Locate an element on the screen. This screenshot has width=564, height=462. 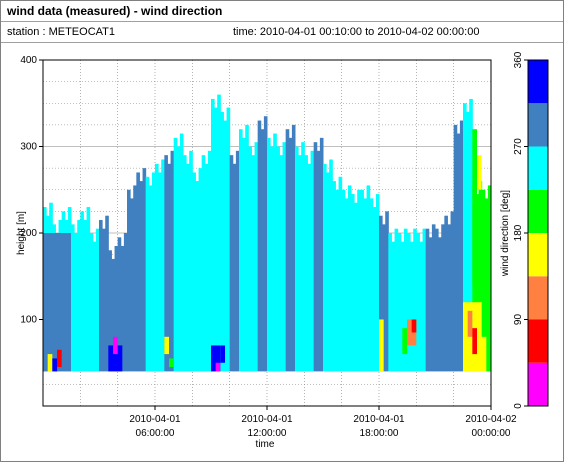
colorbar: 0 90 180 270 360 is located at coordinates (531, 230).